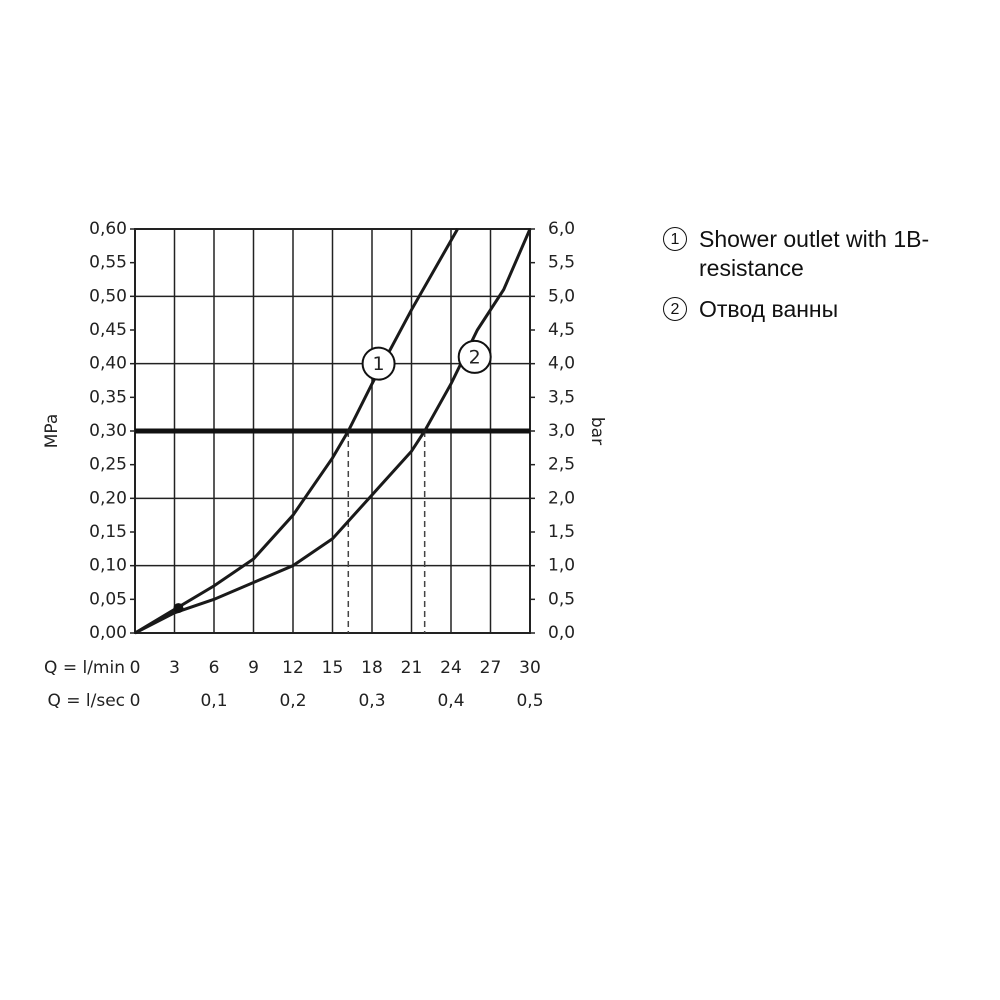  What do you see at coordinates (174, 668) in the screenshot?
I see `x-tick-label: 3` at bounding box center [174, 668].